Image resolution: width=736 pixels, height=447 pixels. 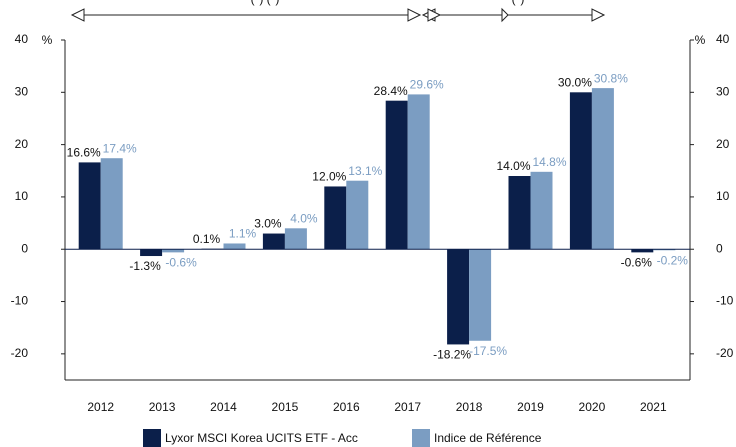 What do you see at coordinates (84, 153) in the screenshot?
I see `data-label: 16.6%` at bounding box center [84, 153].